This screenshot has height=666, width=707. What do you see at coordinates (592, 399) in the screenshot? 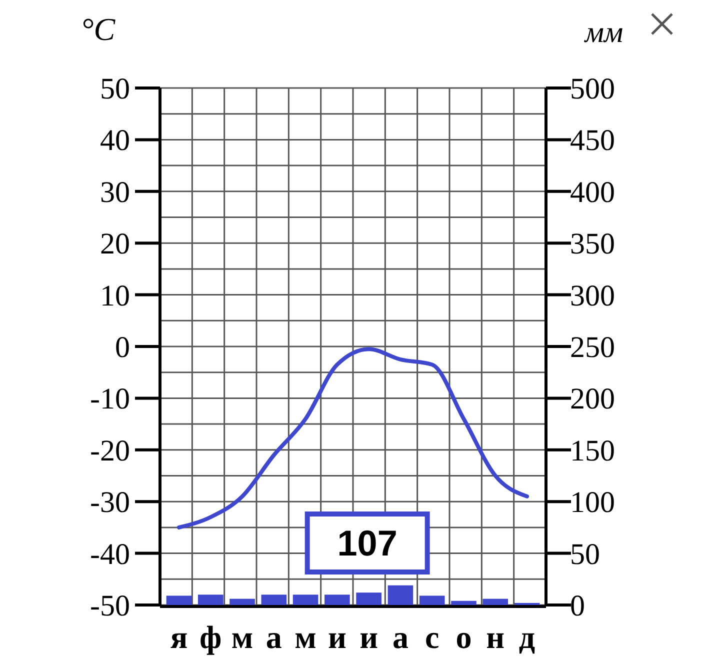
I see `y2-tick-label: 200` at bounding box center [592, 399].